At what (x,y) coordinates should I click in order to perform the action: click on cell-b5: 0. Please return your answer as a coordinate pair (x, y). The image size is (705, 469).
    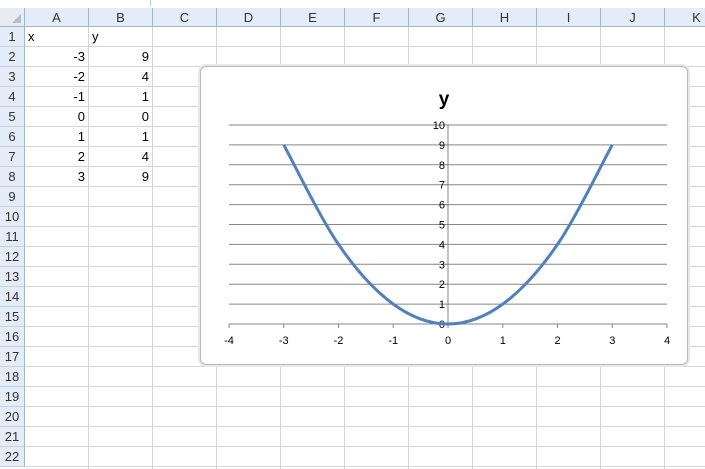
    Looking at the image, I should click on (145, 116).